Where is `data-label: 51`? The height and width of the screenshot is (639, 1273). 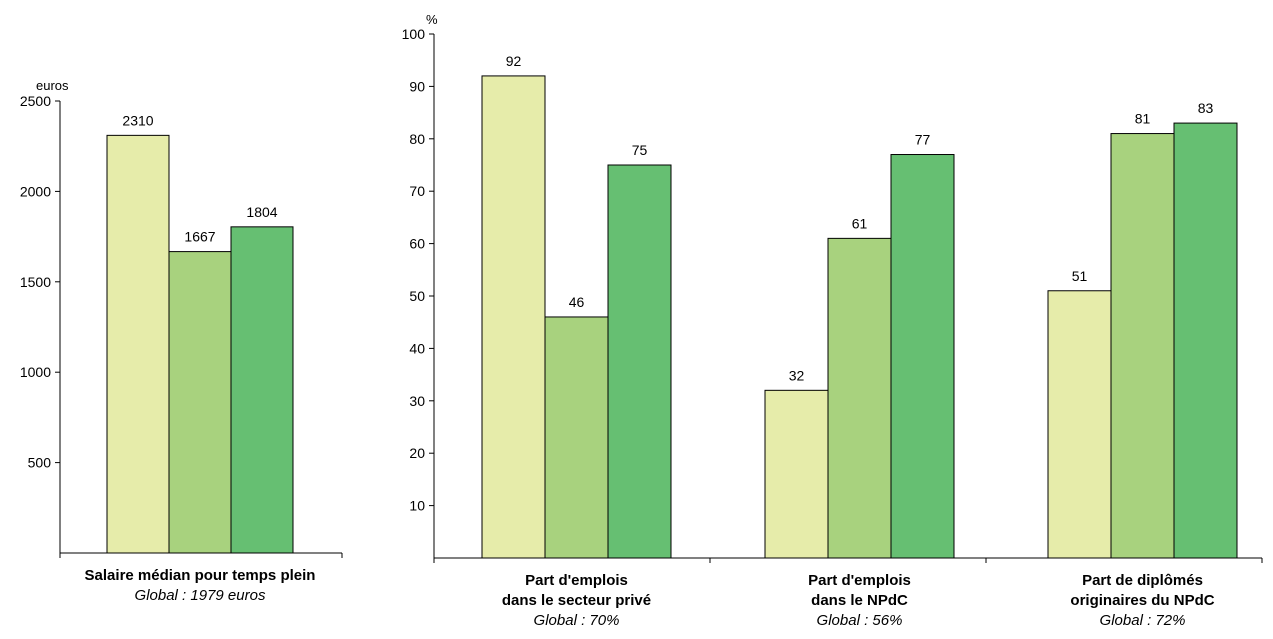 data-label: 51 is located at coordinates (1080, 276).